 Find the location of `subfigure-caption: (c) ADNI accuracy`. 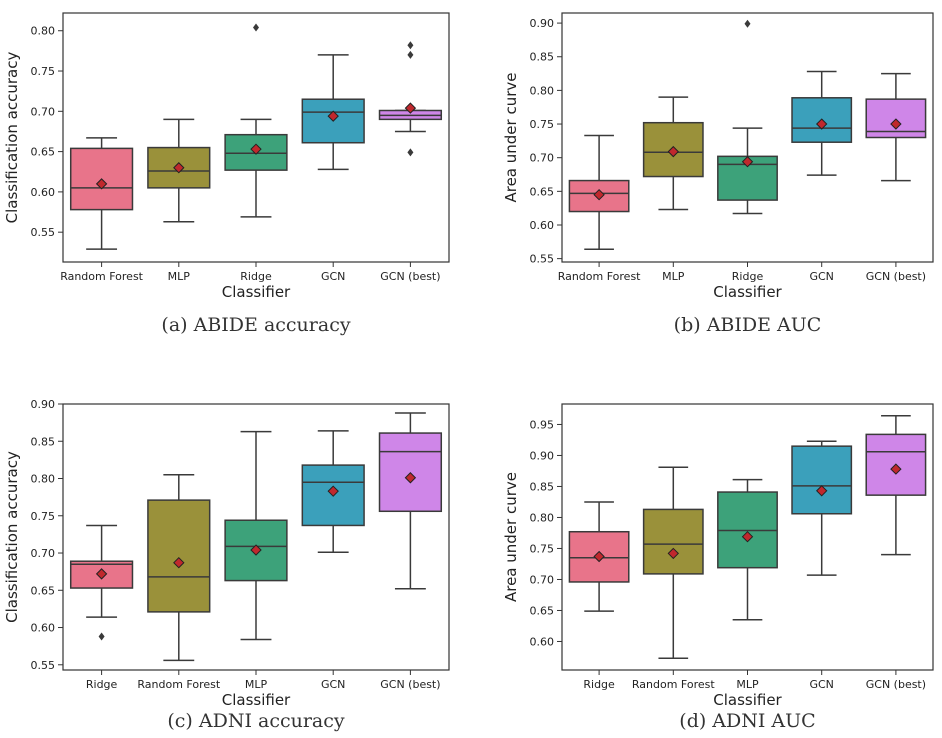

subfigure-caption: (c) ADNI accuracy is located at coordinates (256, 721).